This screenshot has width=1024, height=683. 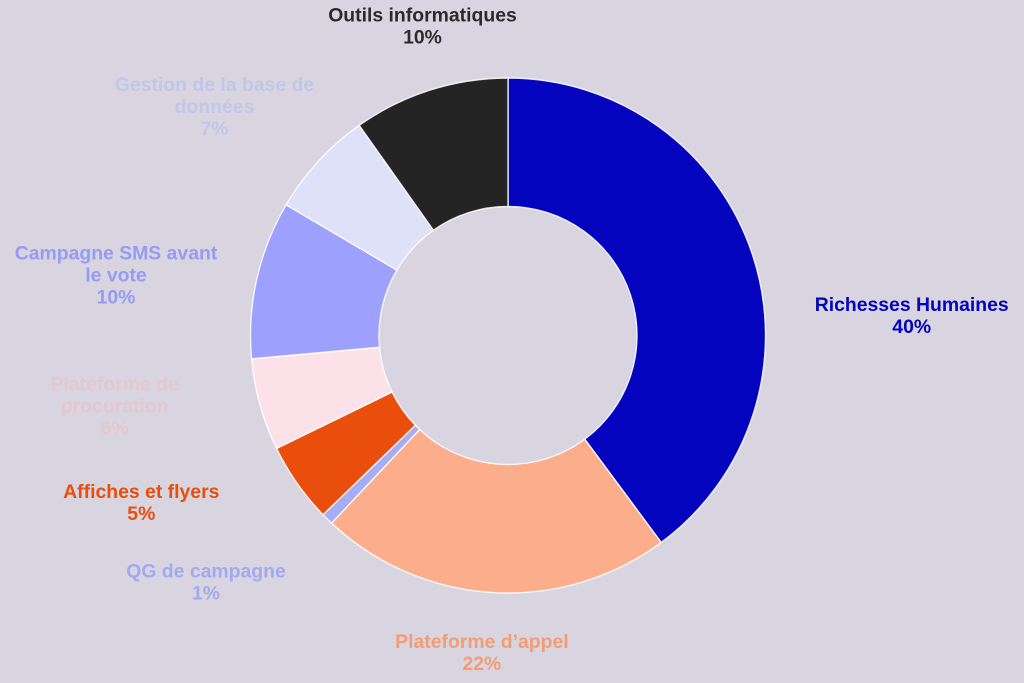 I want to click on svg-text: Outils informatiques, so click(x=422, y=16).